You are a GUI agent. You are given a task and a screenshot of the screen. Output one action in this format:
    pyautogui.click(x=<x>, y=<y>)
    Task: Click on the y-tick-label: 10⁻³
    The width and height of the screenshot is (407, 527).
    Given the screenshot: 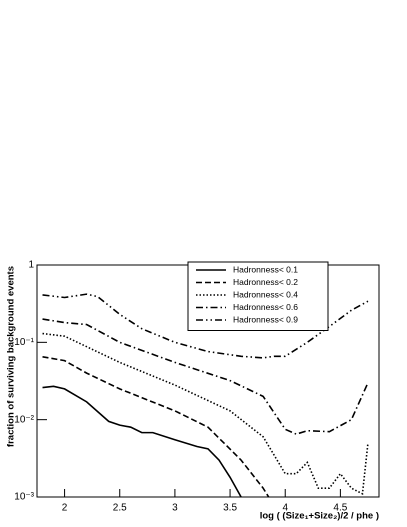 What is the action you would take?
    pyautogui.click(x=24, y=497)
    